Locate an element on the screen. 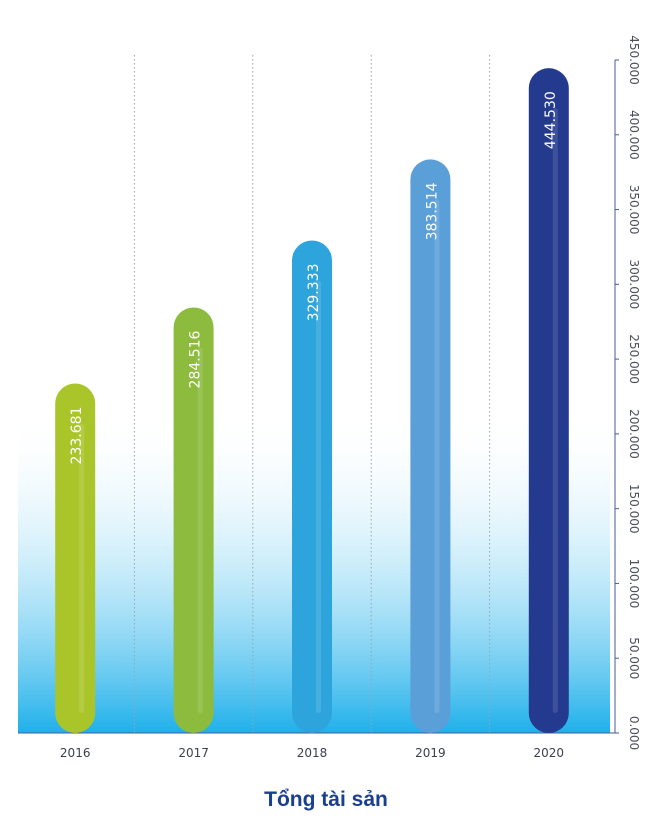 Image resolution: width=652 pixels, height=821 pixels. chart-title: Tổng tài sản is located at coordinates (326, 799).